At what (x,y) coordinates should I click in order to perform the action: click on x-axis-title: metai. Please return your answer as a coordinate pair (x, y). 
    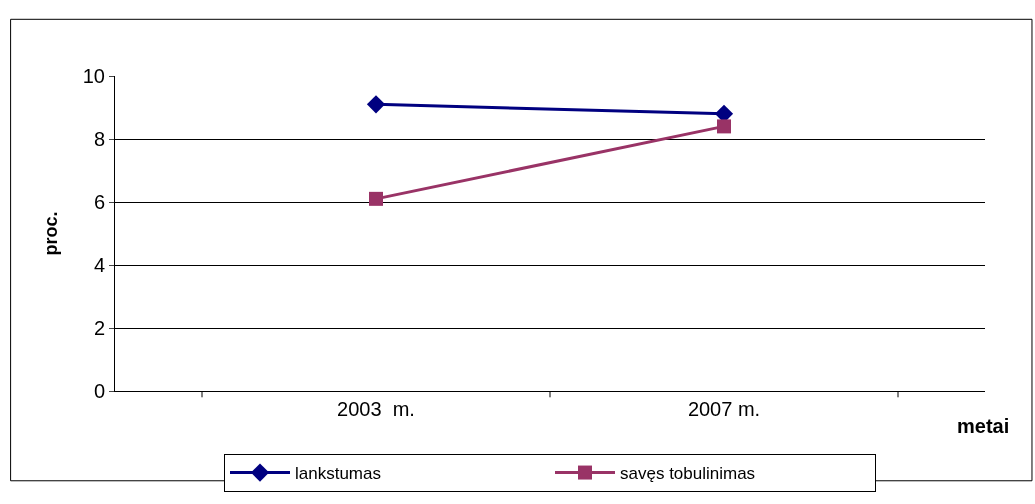
    Looking at the image, I should click on (983, 426).